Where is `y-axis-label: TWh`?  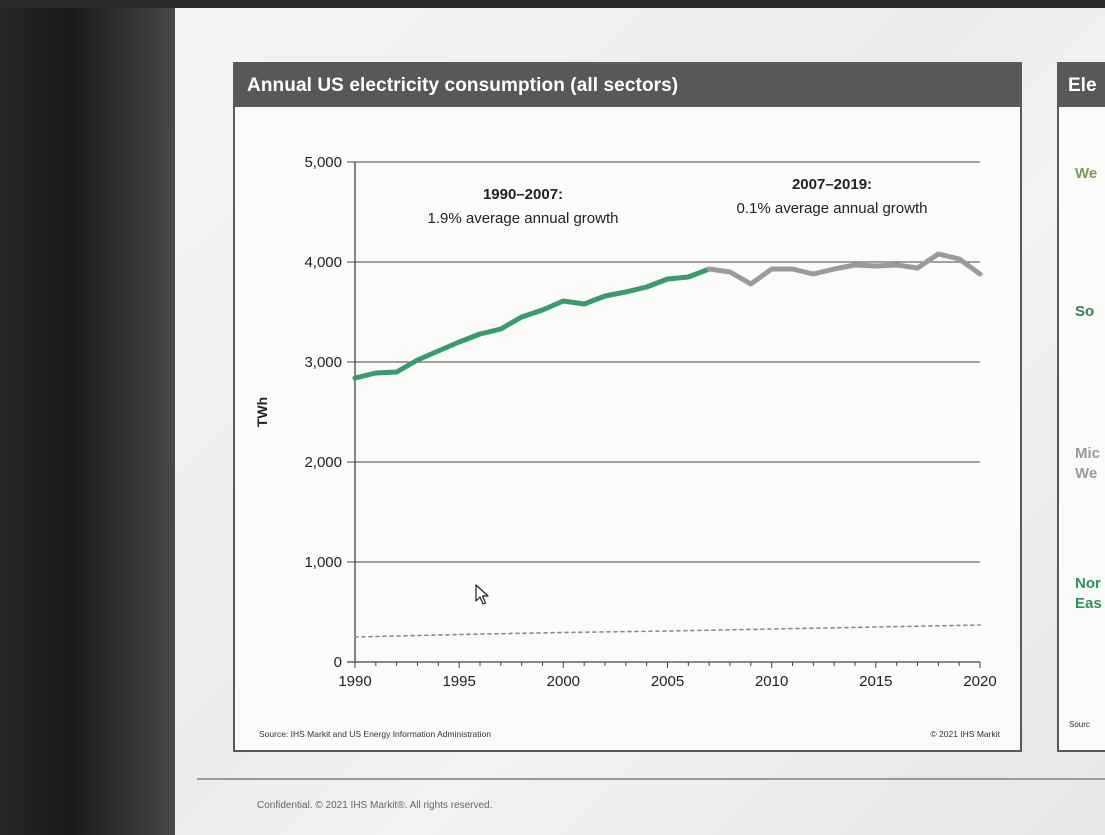
y-axis-label: TWh is located at coordinates (262, 412).